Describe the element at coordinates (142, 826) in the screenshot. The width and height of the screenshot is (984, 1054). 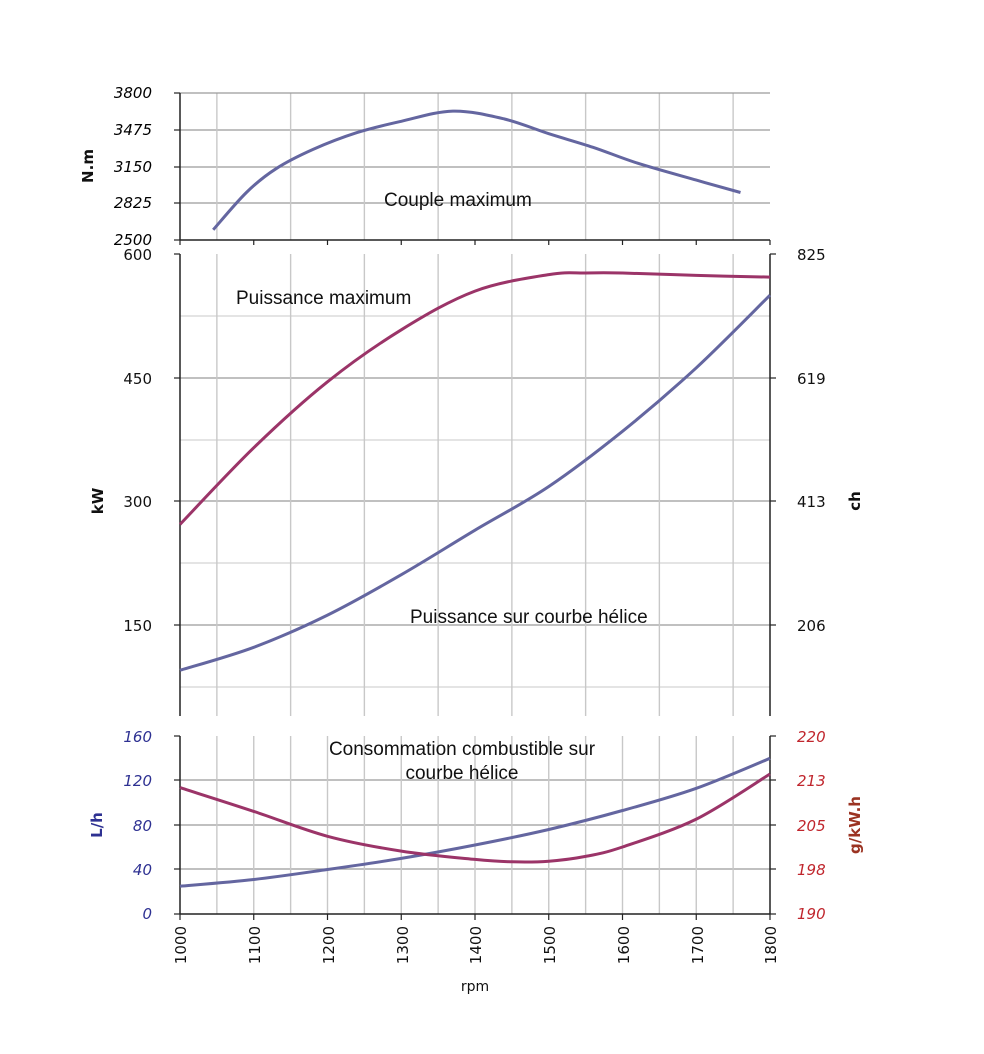
I see `fuel-ytick-left: 80` at that location.